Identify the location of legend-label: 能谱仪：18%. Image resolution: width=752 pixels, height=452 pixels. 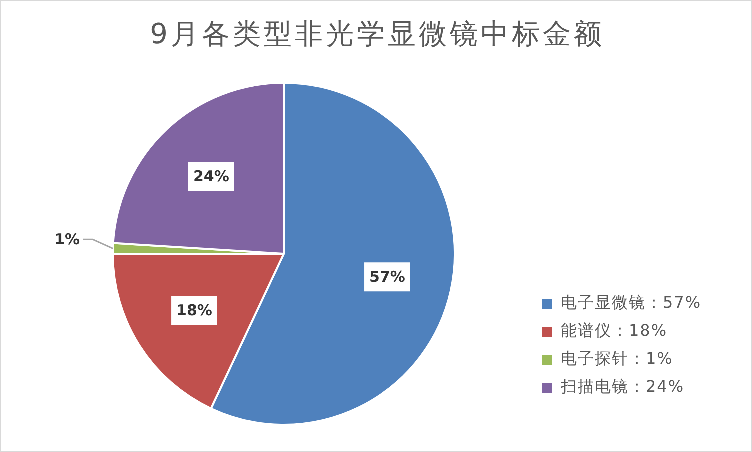
(614, 330).